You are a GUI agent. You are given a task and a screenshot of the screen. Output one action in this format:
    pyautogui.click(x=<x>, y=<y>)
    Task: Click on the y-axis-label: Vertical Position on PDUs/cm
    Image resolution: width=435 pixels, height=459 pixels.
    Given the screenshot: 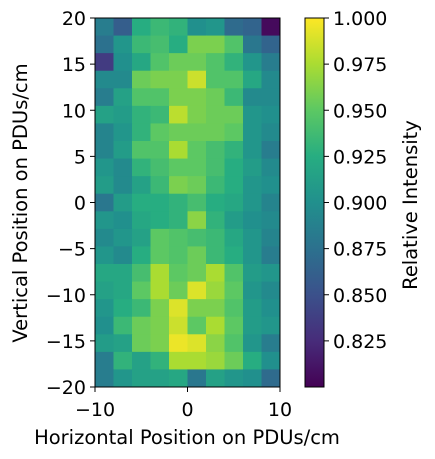 What is the action you would take?
    pyautogui.click(x=20, y=202)
    